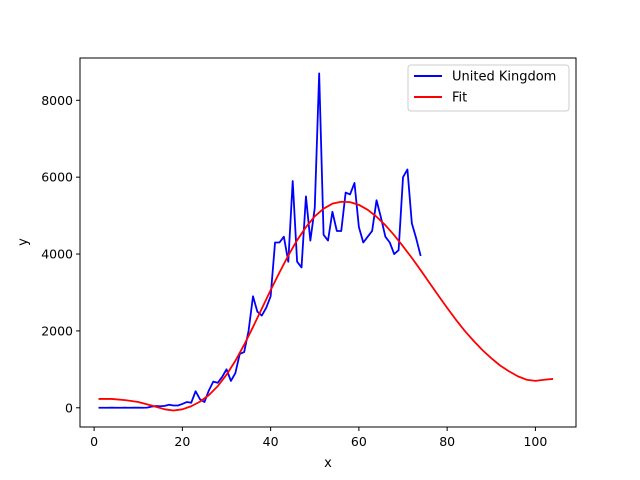 This screenshot has width=640, height=480. I want to click on y-axis: 0 2000 4000 6000 8000, so click(60, 254).